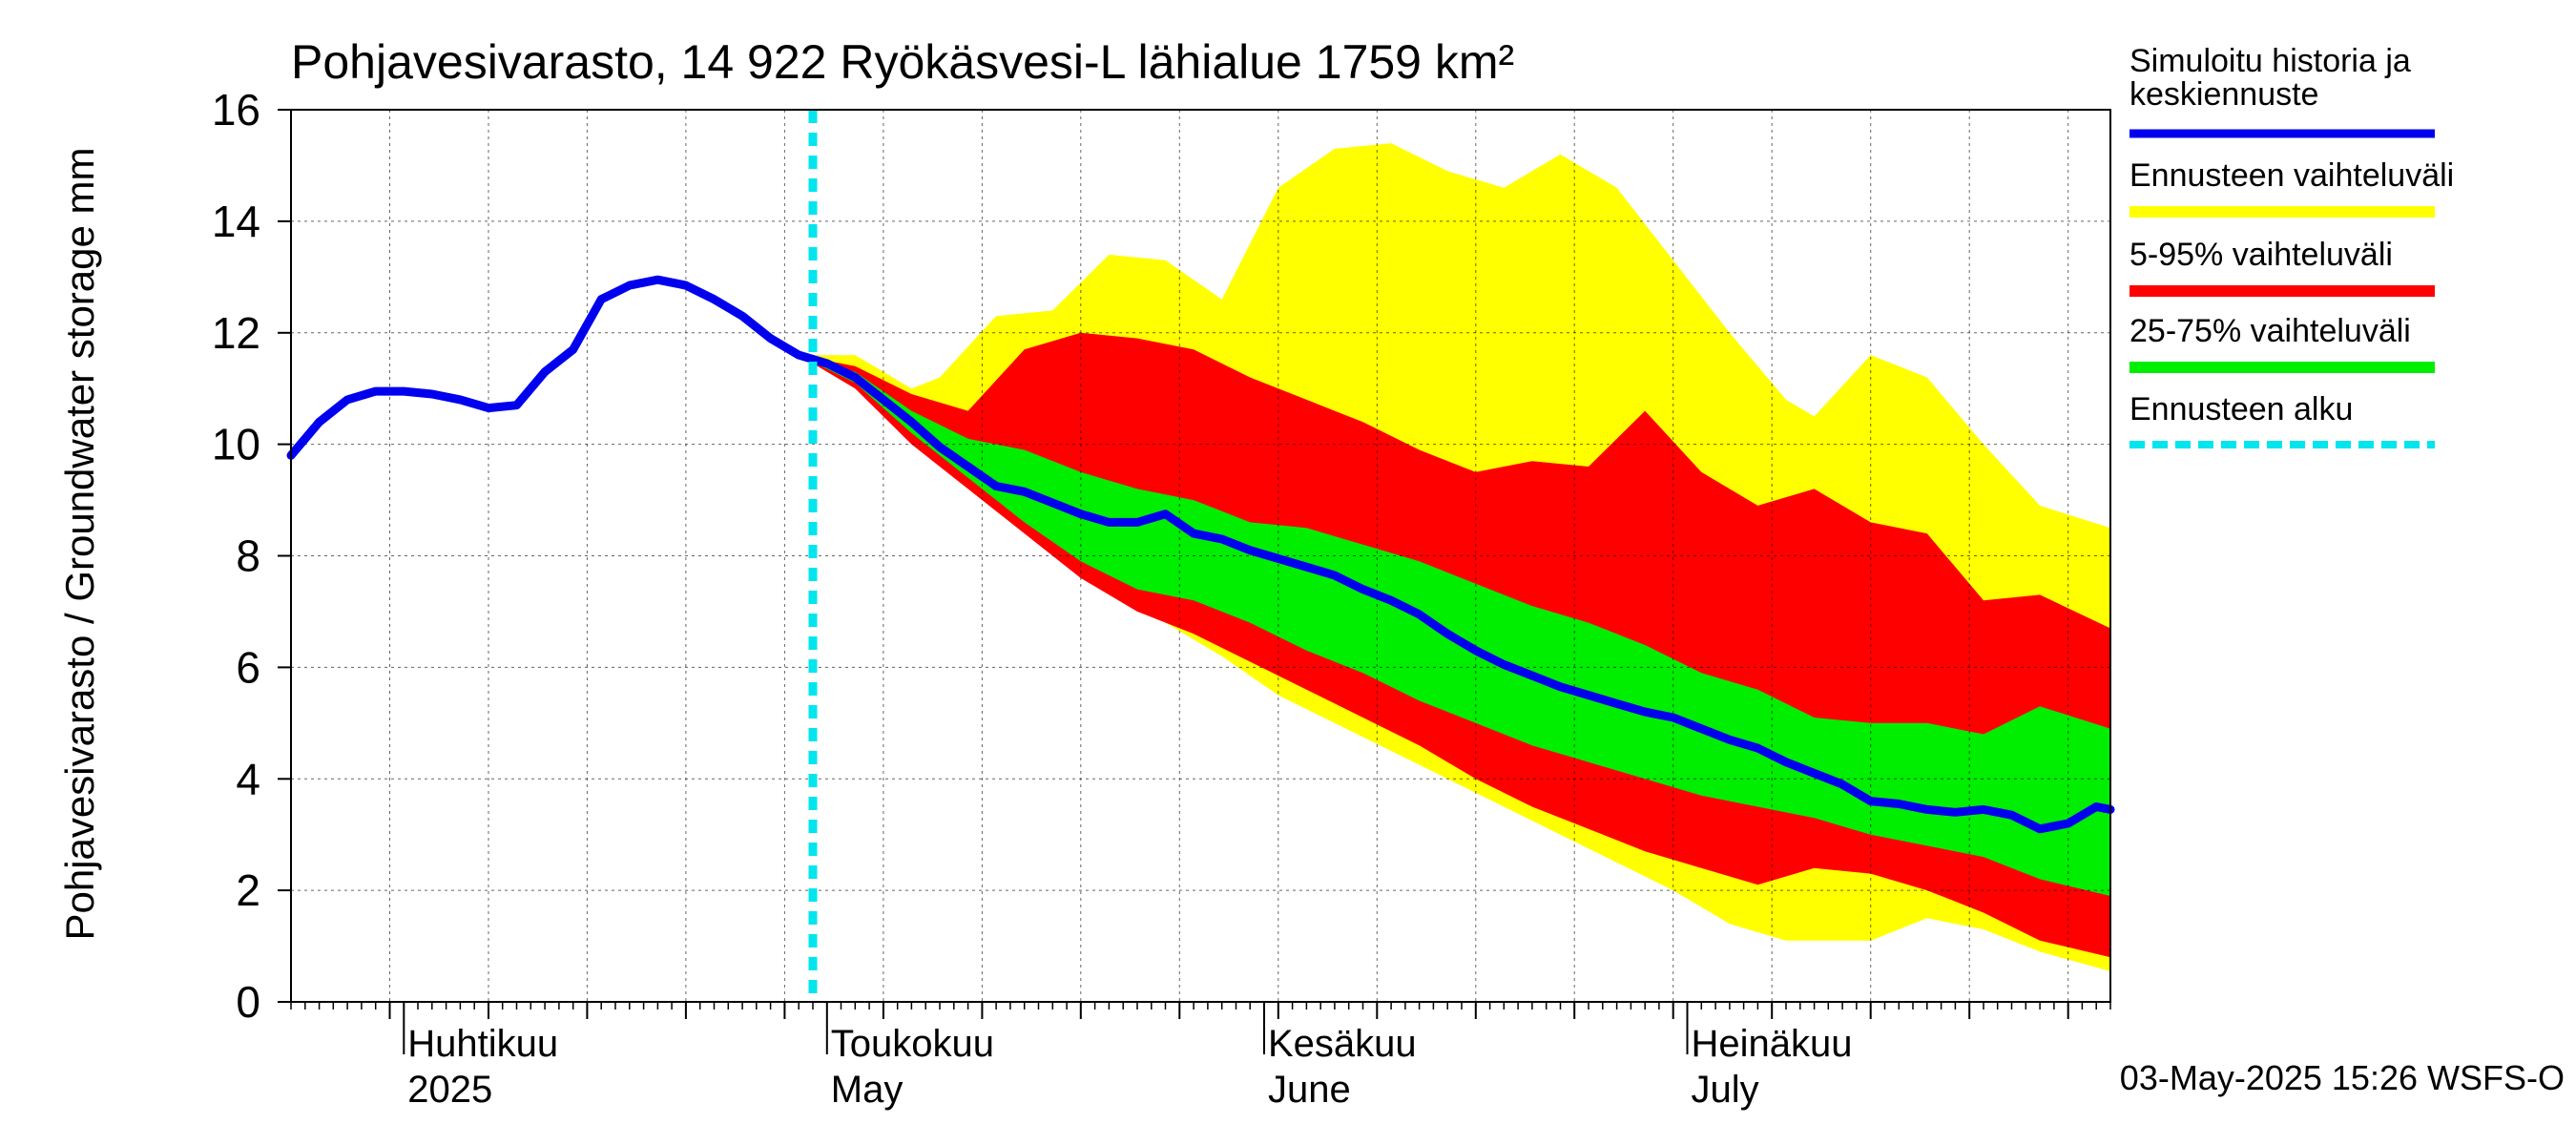 The image size is (2576, 1145). What do you see at coordinates (912, 1044) in the screenshot?
I see `x-month-label-fi-1: Toukokuu` at bounding box center [912, 1044].